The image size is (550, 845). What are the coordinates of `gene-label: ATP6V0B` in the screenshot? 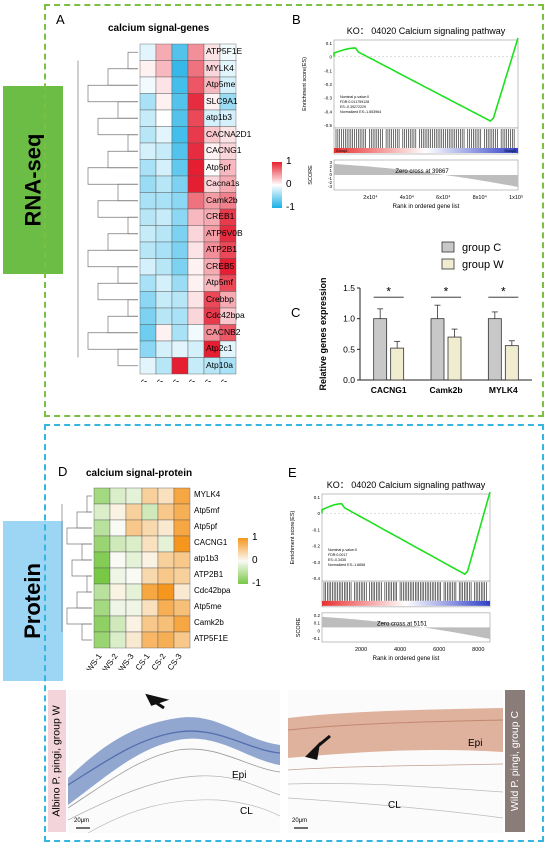 It's located at (224, 232).